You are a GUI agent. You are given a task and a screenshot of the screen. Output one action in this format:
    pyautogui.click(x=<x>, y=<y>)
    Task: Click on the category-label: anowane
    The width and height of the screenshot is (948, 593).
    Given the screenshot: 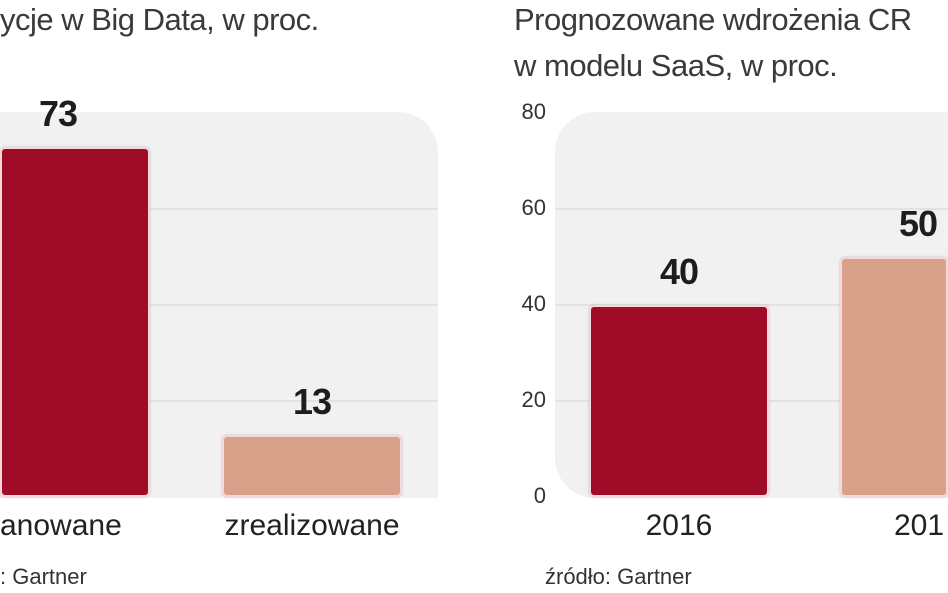 What is the action you would take?
    pyautogui.click(x=61, y=525)
    